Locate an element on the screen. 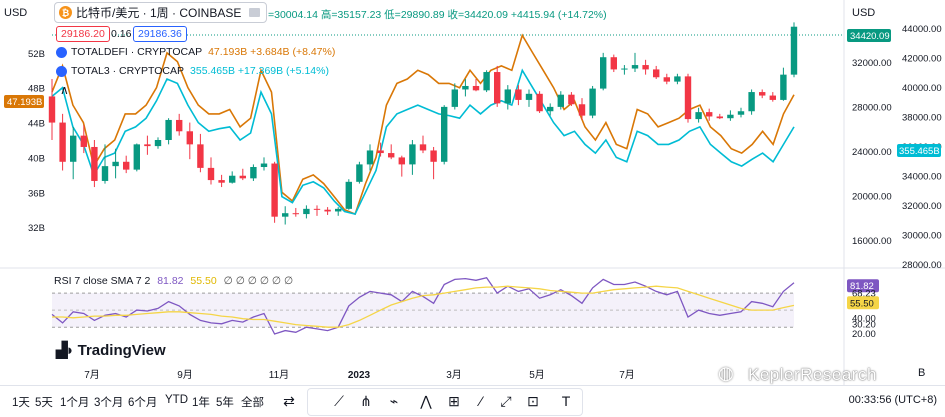 The height and width of the screenshot is (417, 945). measure-icon: ⤢ is located at coordinates (506, 400).